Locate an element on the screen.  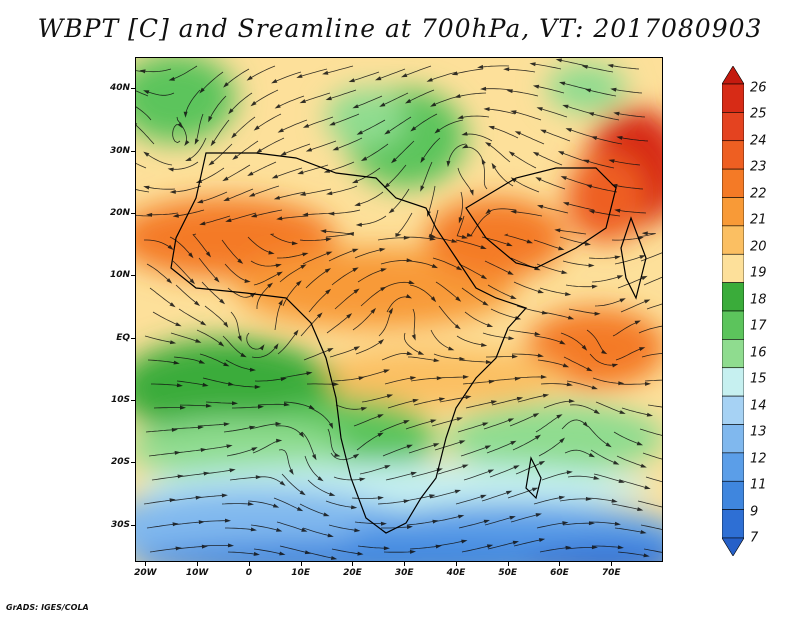
colorbar-label: 16 is located at coordinates (758, 353).